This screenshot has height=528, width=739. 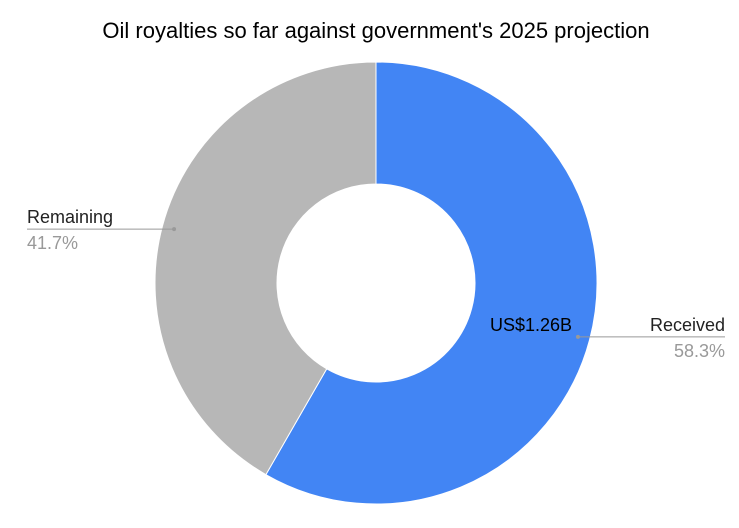 I want to click on data-label: 58.3%, so click(x=699, y=351).